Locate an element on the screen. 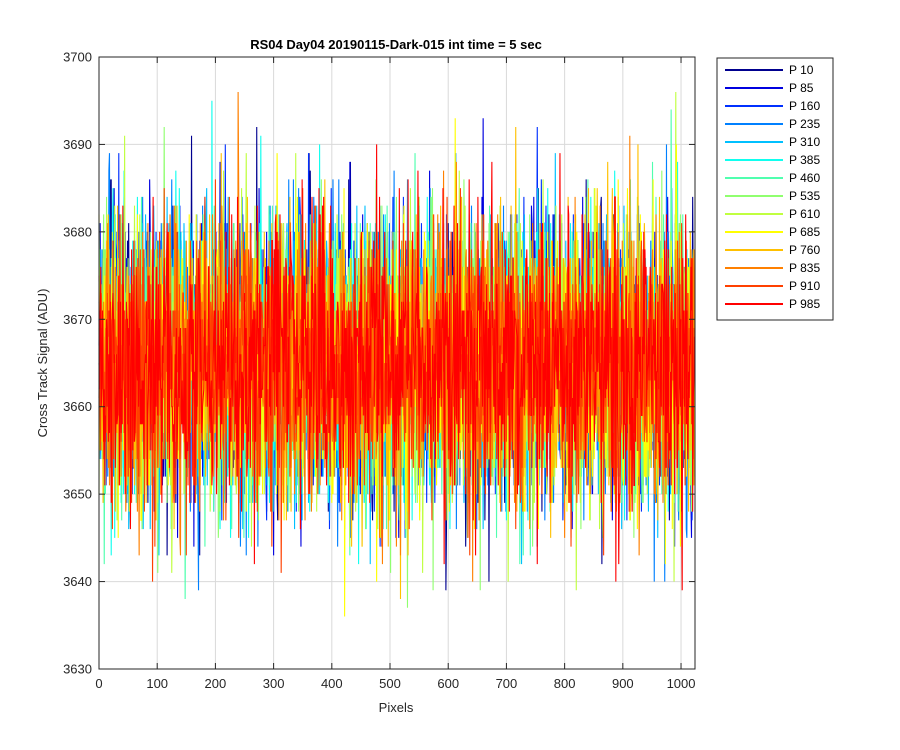 This screenshot has height=750, width=900. y-axis-label: Cross Track Signal (ADU) is located at coordinates (42, 363).